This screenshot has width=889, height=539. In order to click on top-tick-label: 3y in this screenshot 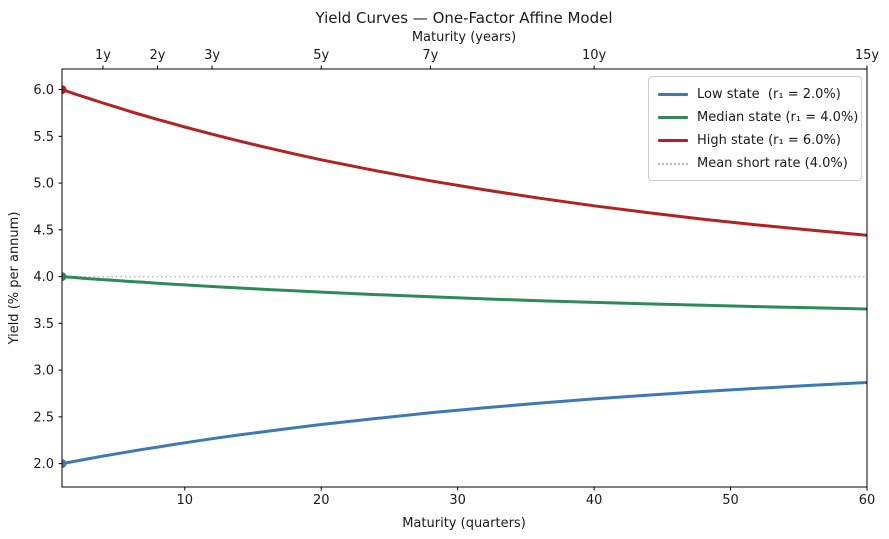, I will do `click(212, 55)`.